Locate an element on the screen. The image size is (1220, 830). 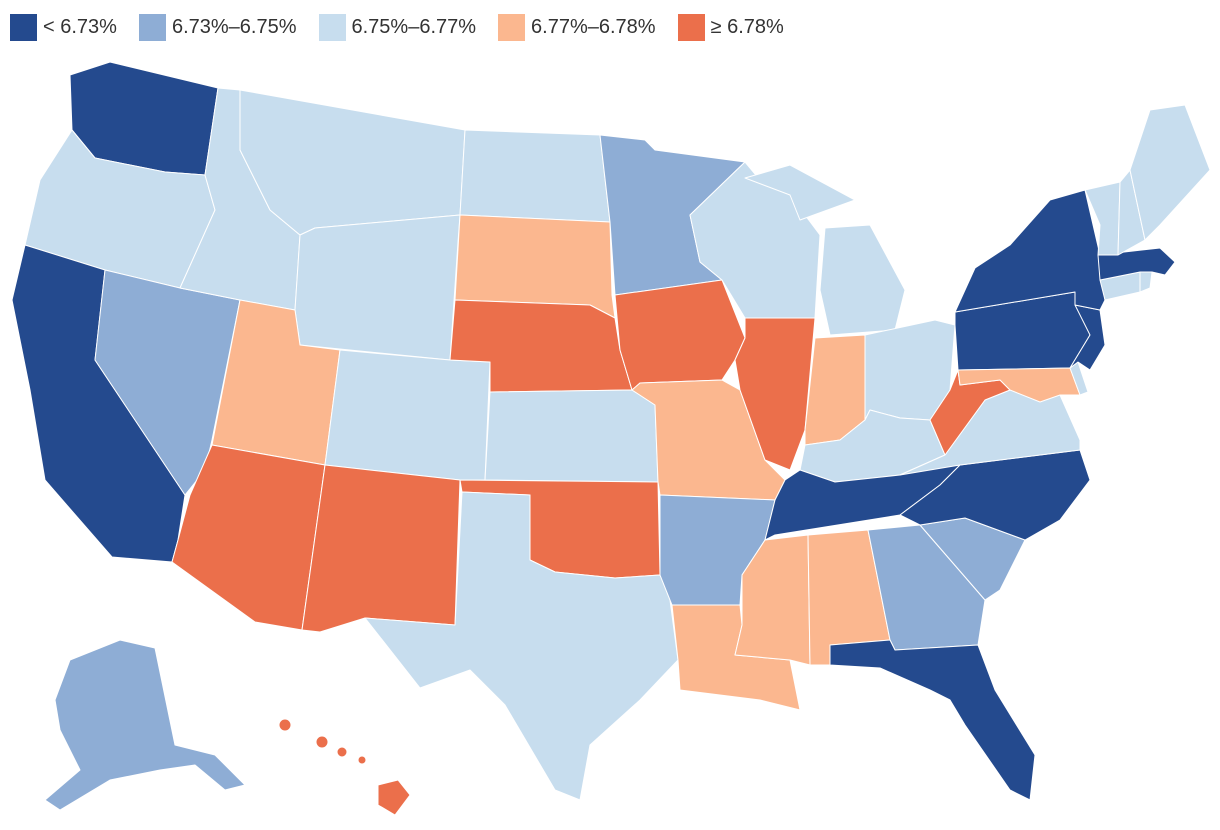
legend-item-6-73-6-75: 6.73%–6.75% is located at coordinates (217, 27).